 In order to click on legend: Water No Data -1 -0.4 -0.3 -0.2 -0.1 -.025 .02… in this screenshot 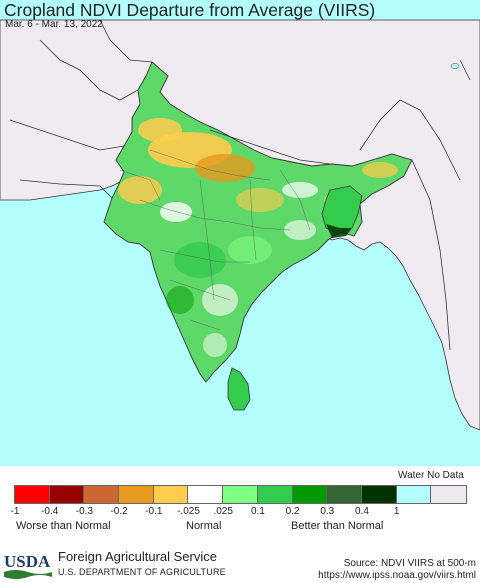, I will do `click(240, 506)`.